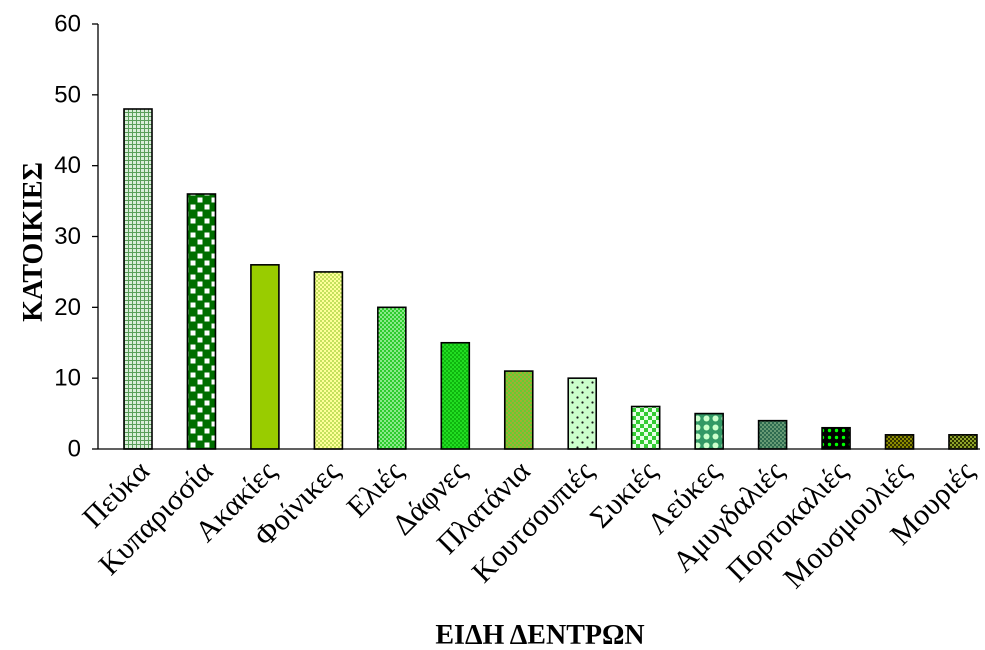  What do you see at coordinates (67, 236) in the screenshot?
I see `y-tick-label: 30` at bounding box center [67, 236].